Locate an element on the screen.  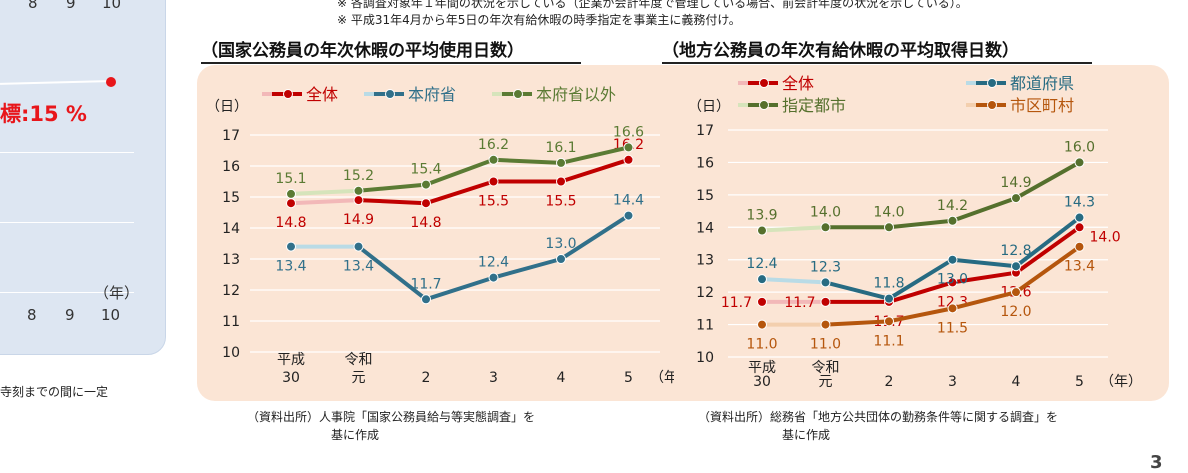
page-number: 3 is located at coordinates (1156, 462).